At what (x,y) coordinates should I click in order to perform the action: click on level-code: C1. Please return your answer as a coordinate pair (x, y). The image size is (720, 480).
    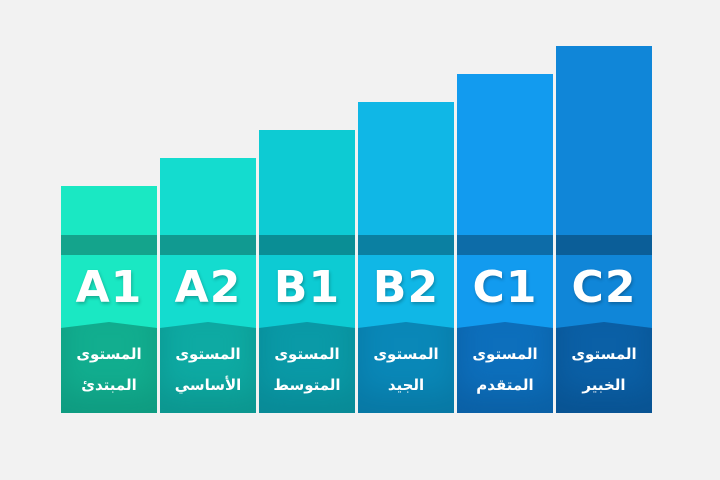
    Looking at the image, I should click on (505, 287).